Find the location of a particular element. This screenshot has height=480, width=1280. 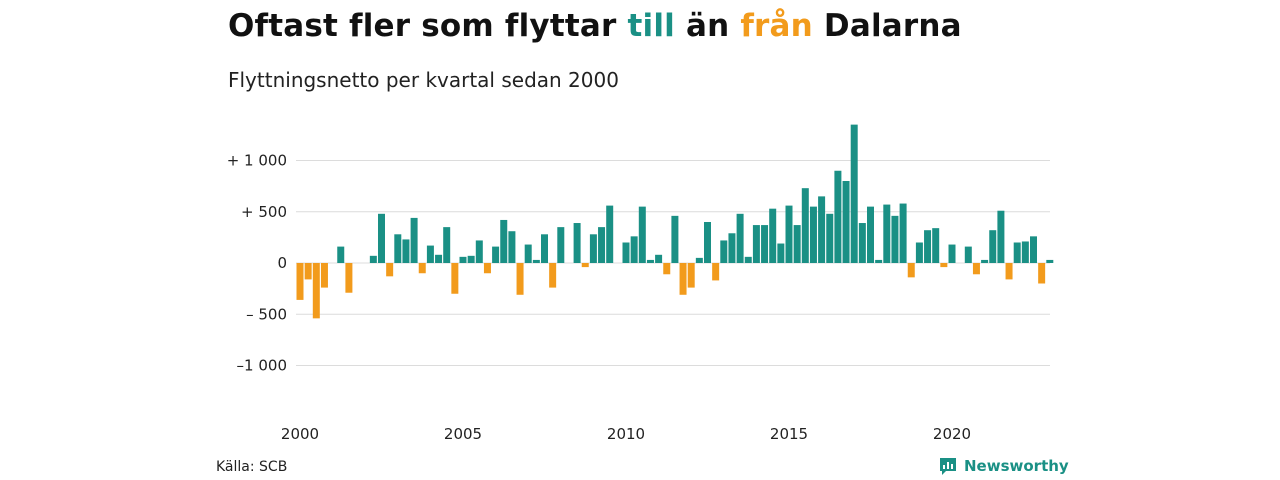

x-tick-label: 2010 is located at coordinates (626, 434).